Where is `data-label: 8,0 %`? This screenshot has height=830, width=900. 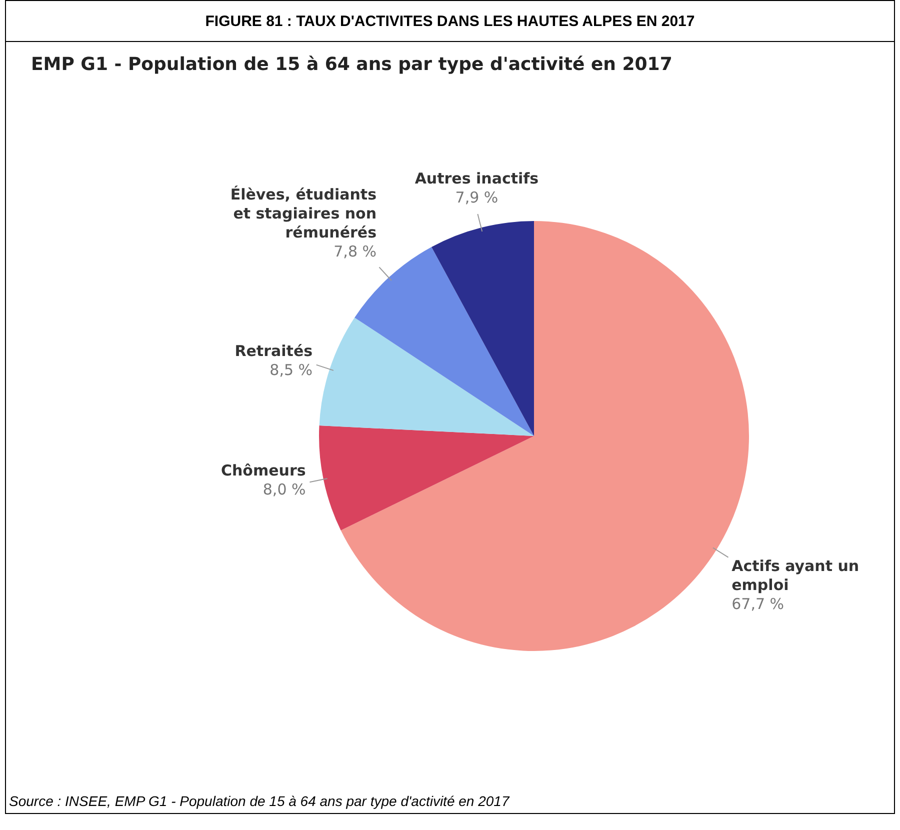 data-label: 8,0 % is located at coordinates (284, 489).